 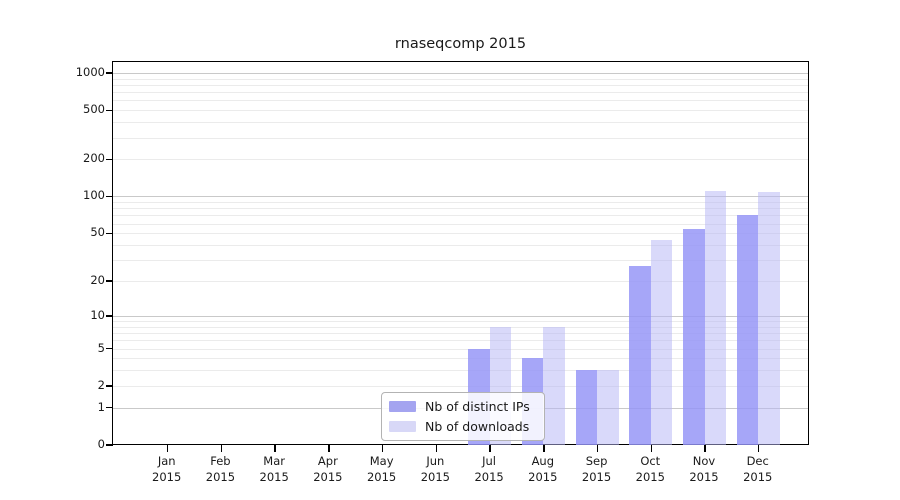 I want to click on x-tick-label-month: Feb, so click(x=220, y=461).